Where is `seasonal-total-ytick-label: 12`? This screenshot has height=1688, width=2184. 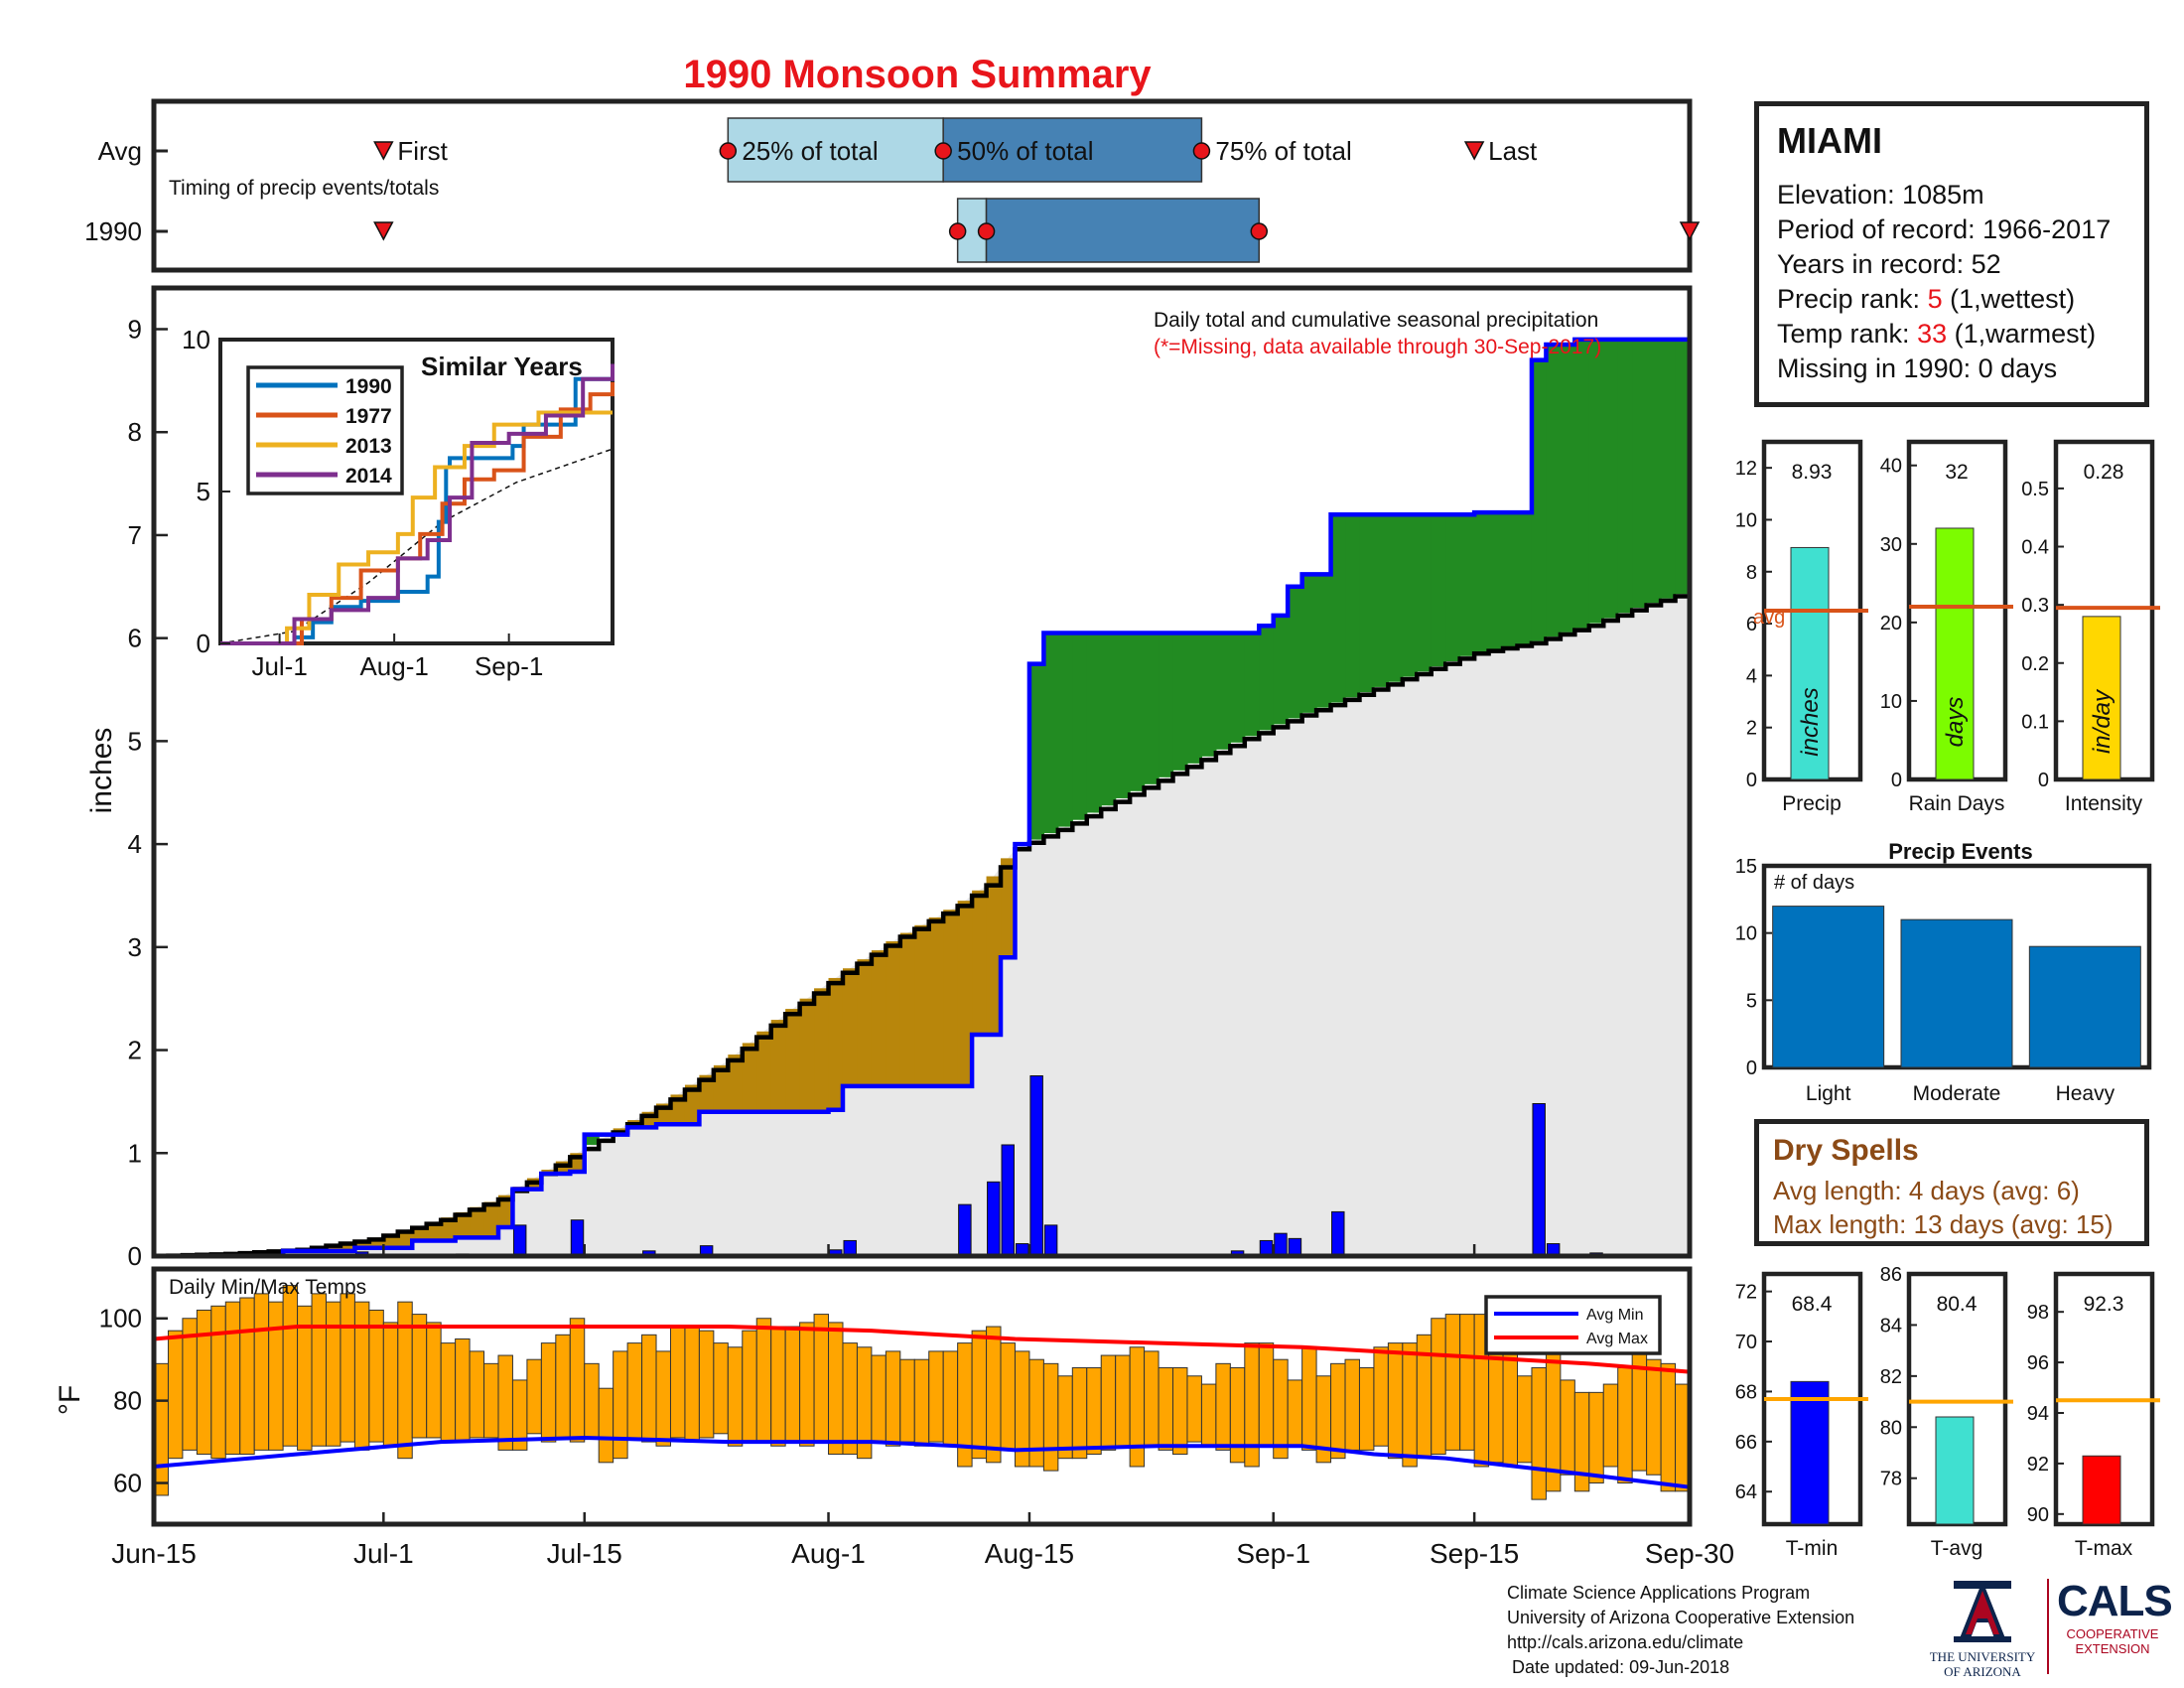 seasonal-total-ytick-label: 12 is located at coordinates (1746, 469).